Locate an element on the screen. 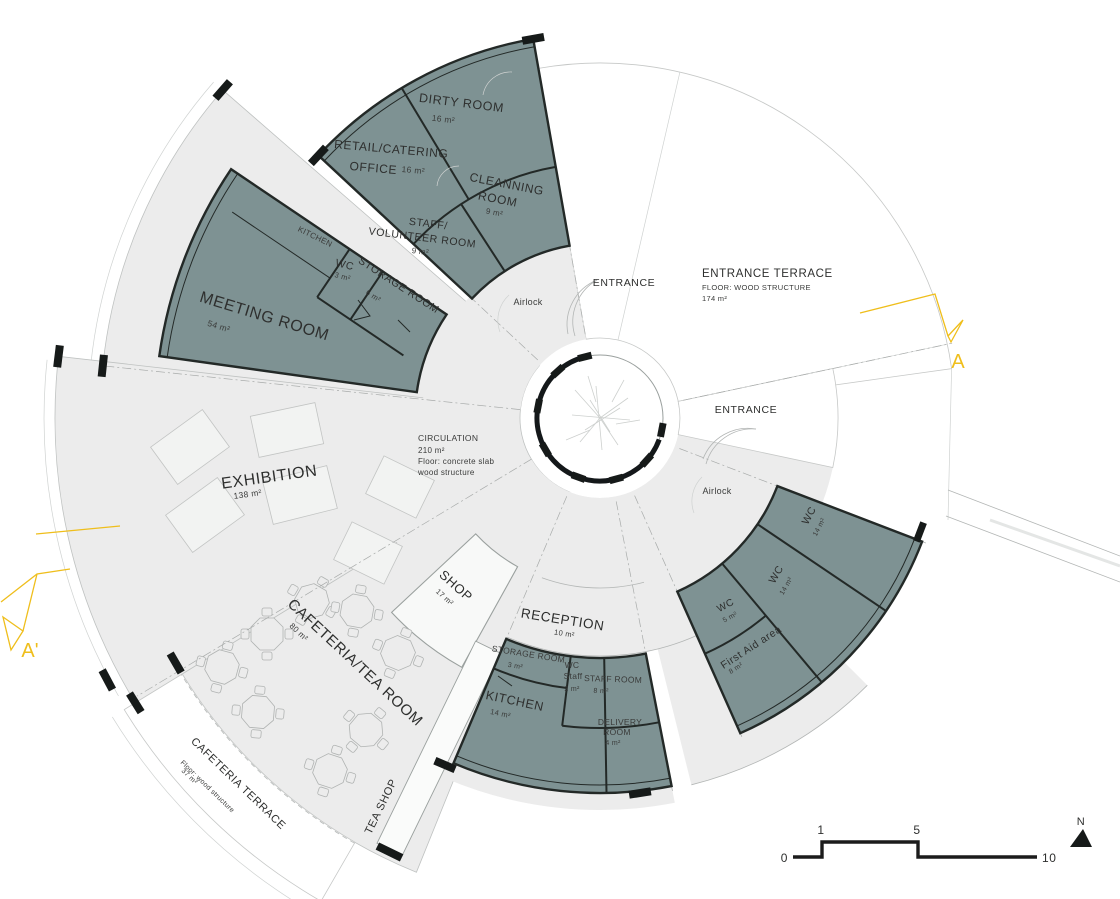  tea-shop-band is located at coordinates (438, 751).